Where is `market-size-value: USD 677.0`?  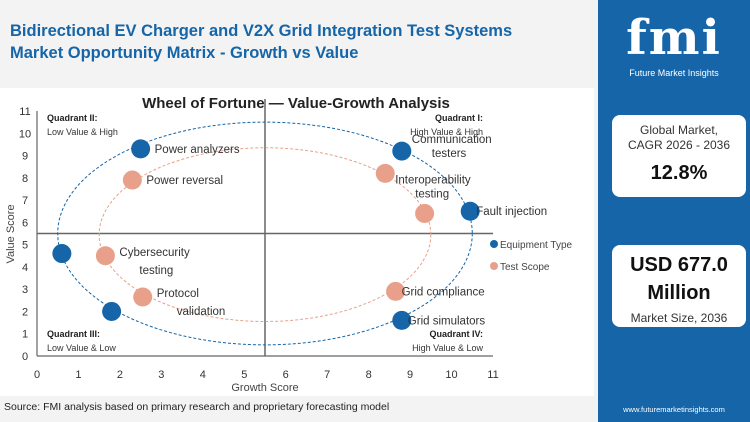 market-size-value: USD 677.0 is located at coordinates (679, 265).